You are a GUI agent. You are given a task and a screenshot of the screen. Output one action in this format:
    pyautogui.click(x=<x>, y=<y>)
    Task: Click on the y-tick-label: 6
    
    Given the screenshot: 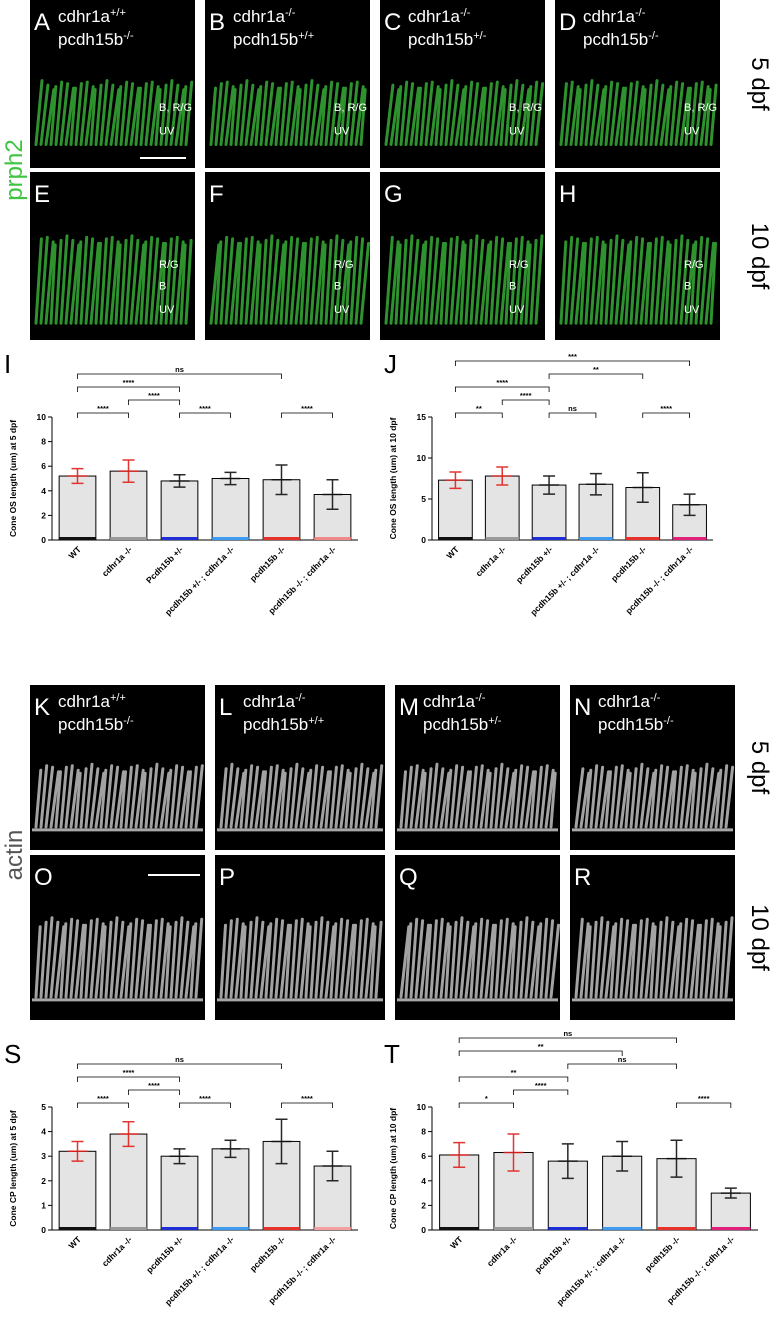 What is the action you would take?
    pyautogui.click(x=423, y=1156)
    